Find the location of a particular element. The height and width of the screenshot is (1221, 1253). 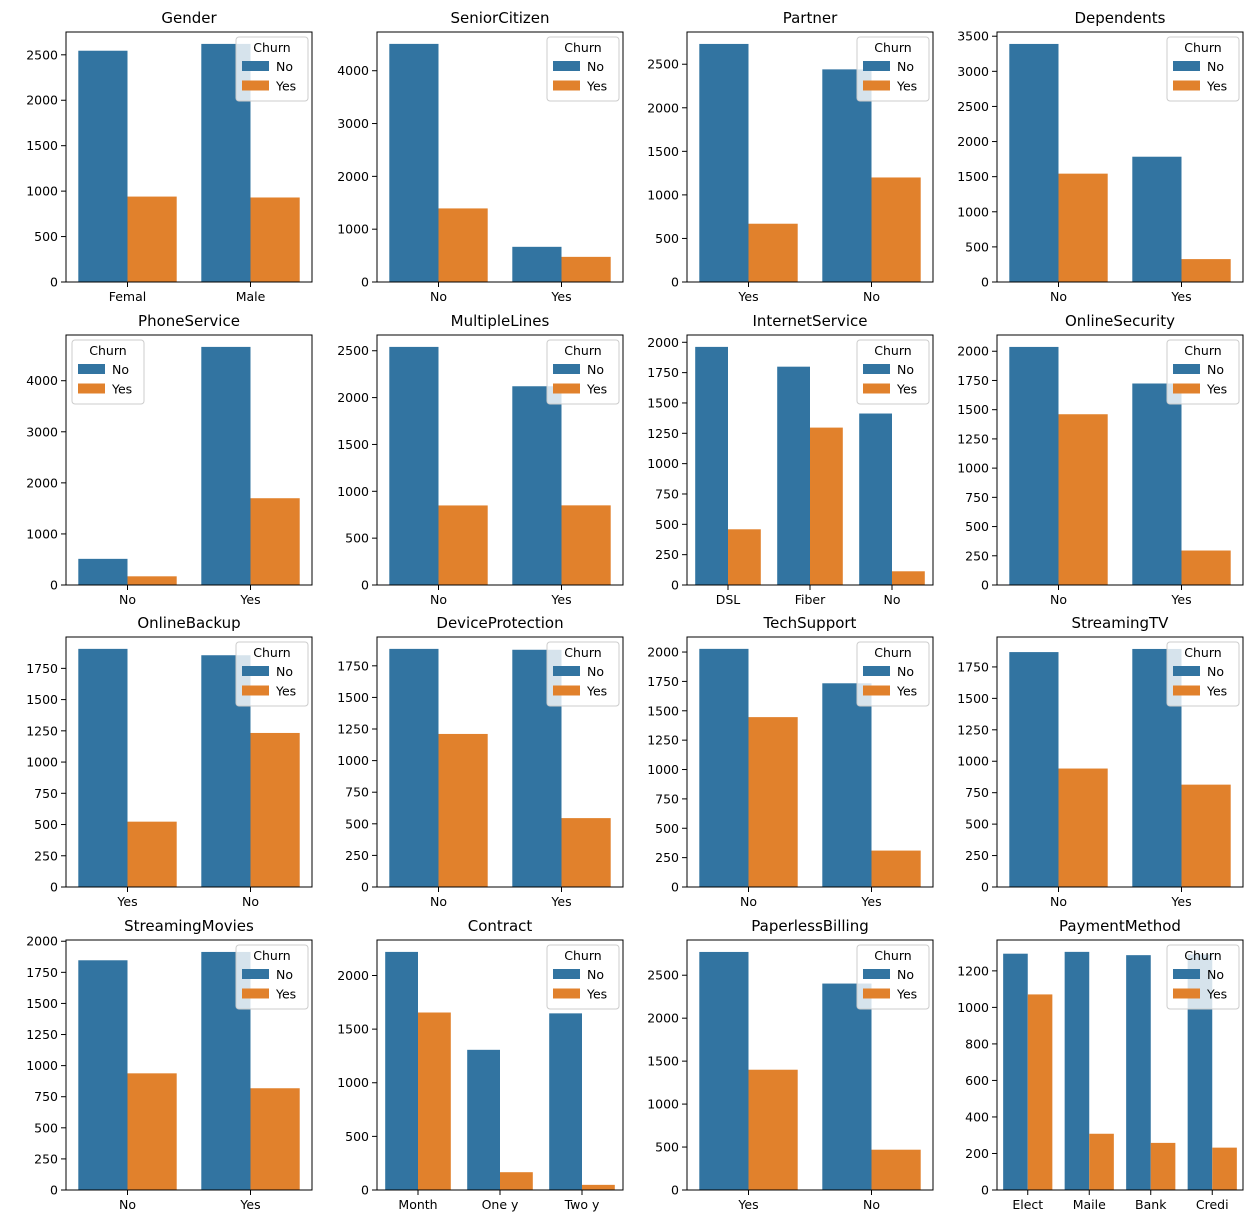

x-tick-label: One y is located at coordinates (500, 1204).